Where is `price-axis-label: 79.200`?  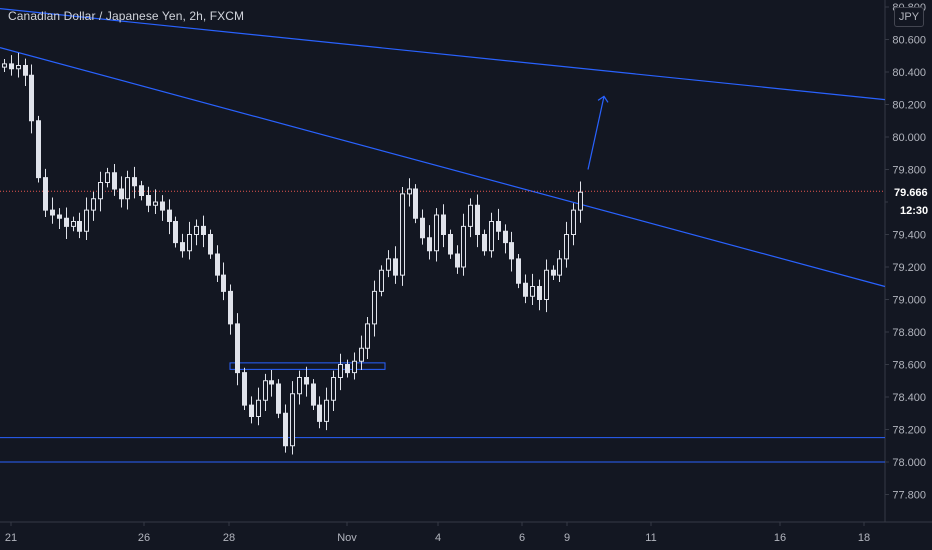
price-axis-label: 79.200 is located at coordinates (909, 268).